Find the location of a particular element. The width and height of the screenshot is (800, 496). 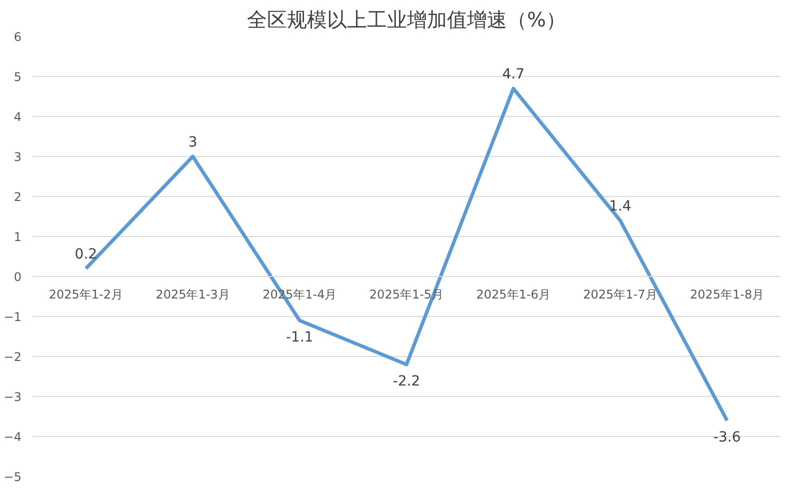

y-tick-label: −1 is located at coordinates (13, 317).